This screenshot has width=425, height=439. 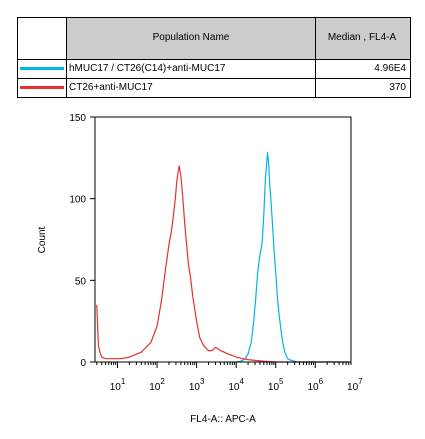 I want to click on legend-header-name: Population Name, so click(x=191, y=38).